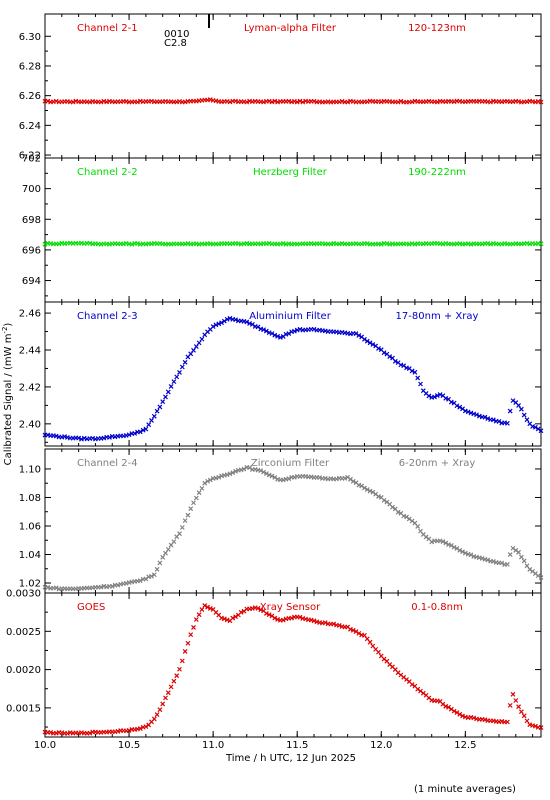  What do you see at coordinates (30, 424) in the screenshot?
I see `y-tick-label: 2.40` at bounding box center [30, 424].